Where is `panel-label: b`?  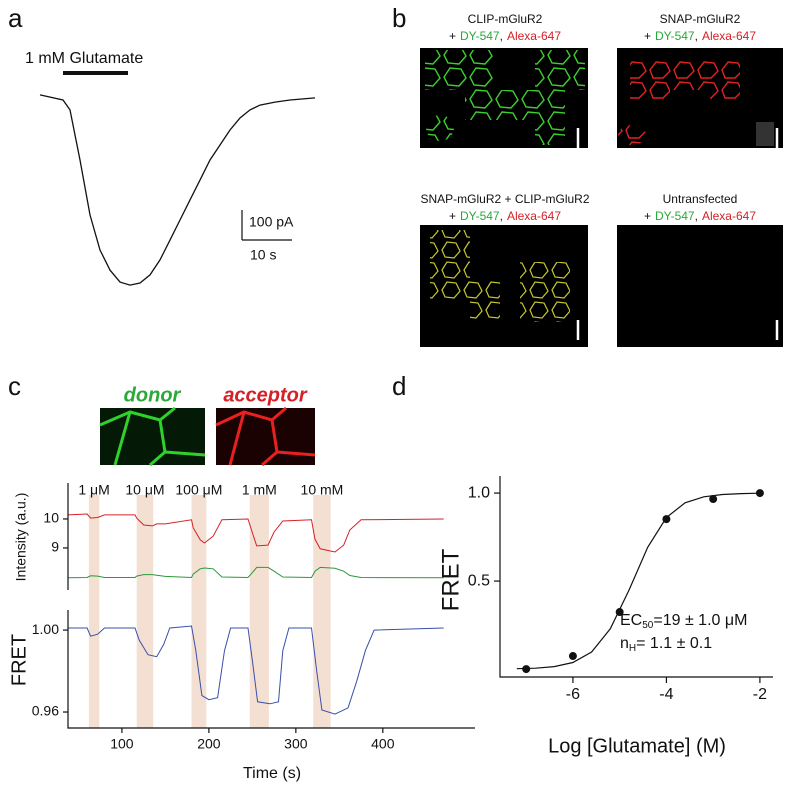 panel-label: b is located at coordinates (399, 18).